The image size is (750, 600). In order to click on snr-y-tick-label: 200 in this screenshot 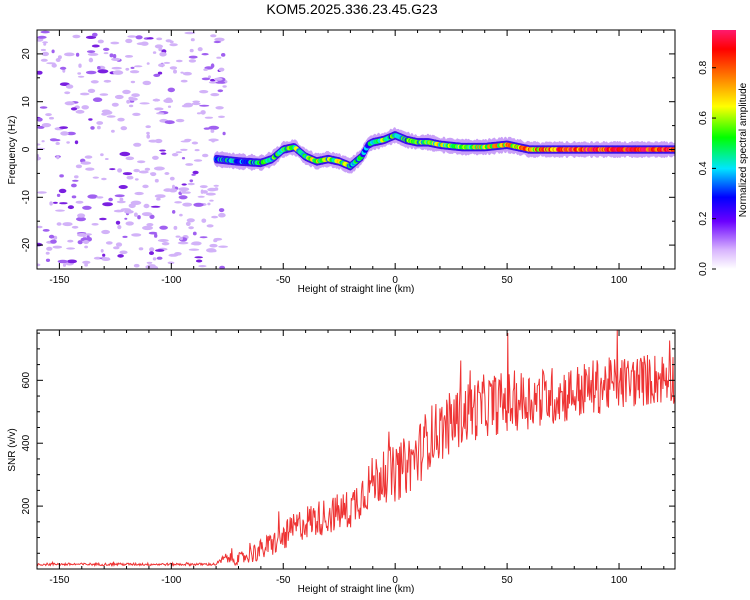, I will do `click(26, 505)`.